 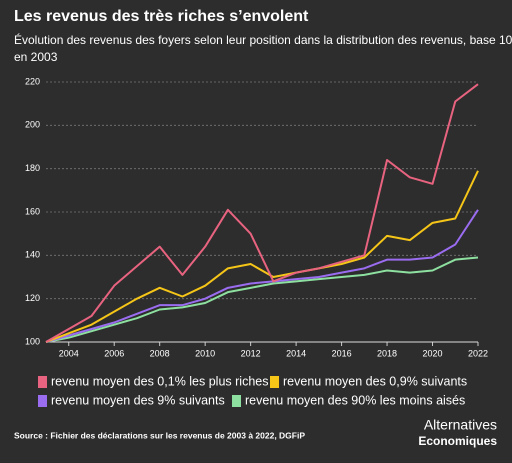 I want to click on legend-label: revenu moyen des 0,9% suivants, so click(x=375, y=381).